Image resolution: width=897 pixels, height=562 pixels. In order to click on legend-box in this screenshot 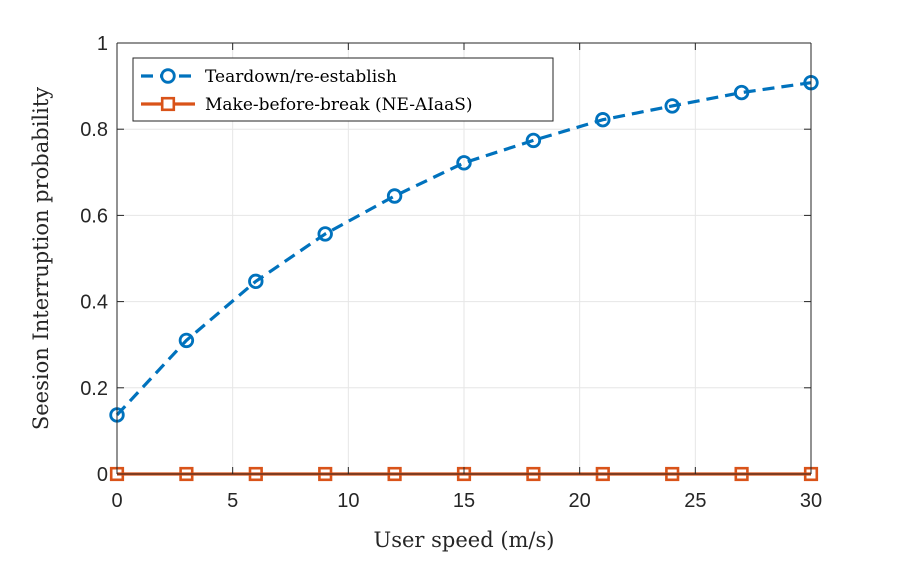, I will do `click(343, 89)`.